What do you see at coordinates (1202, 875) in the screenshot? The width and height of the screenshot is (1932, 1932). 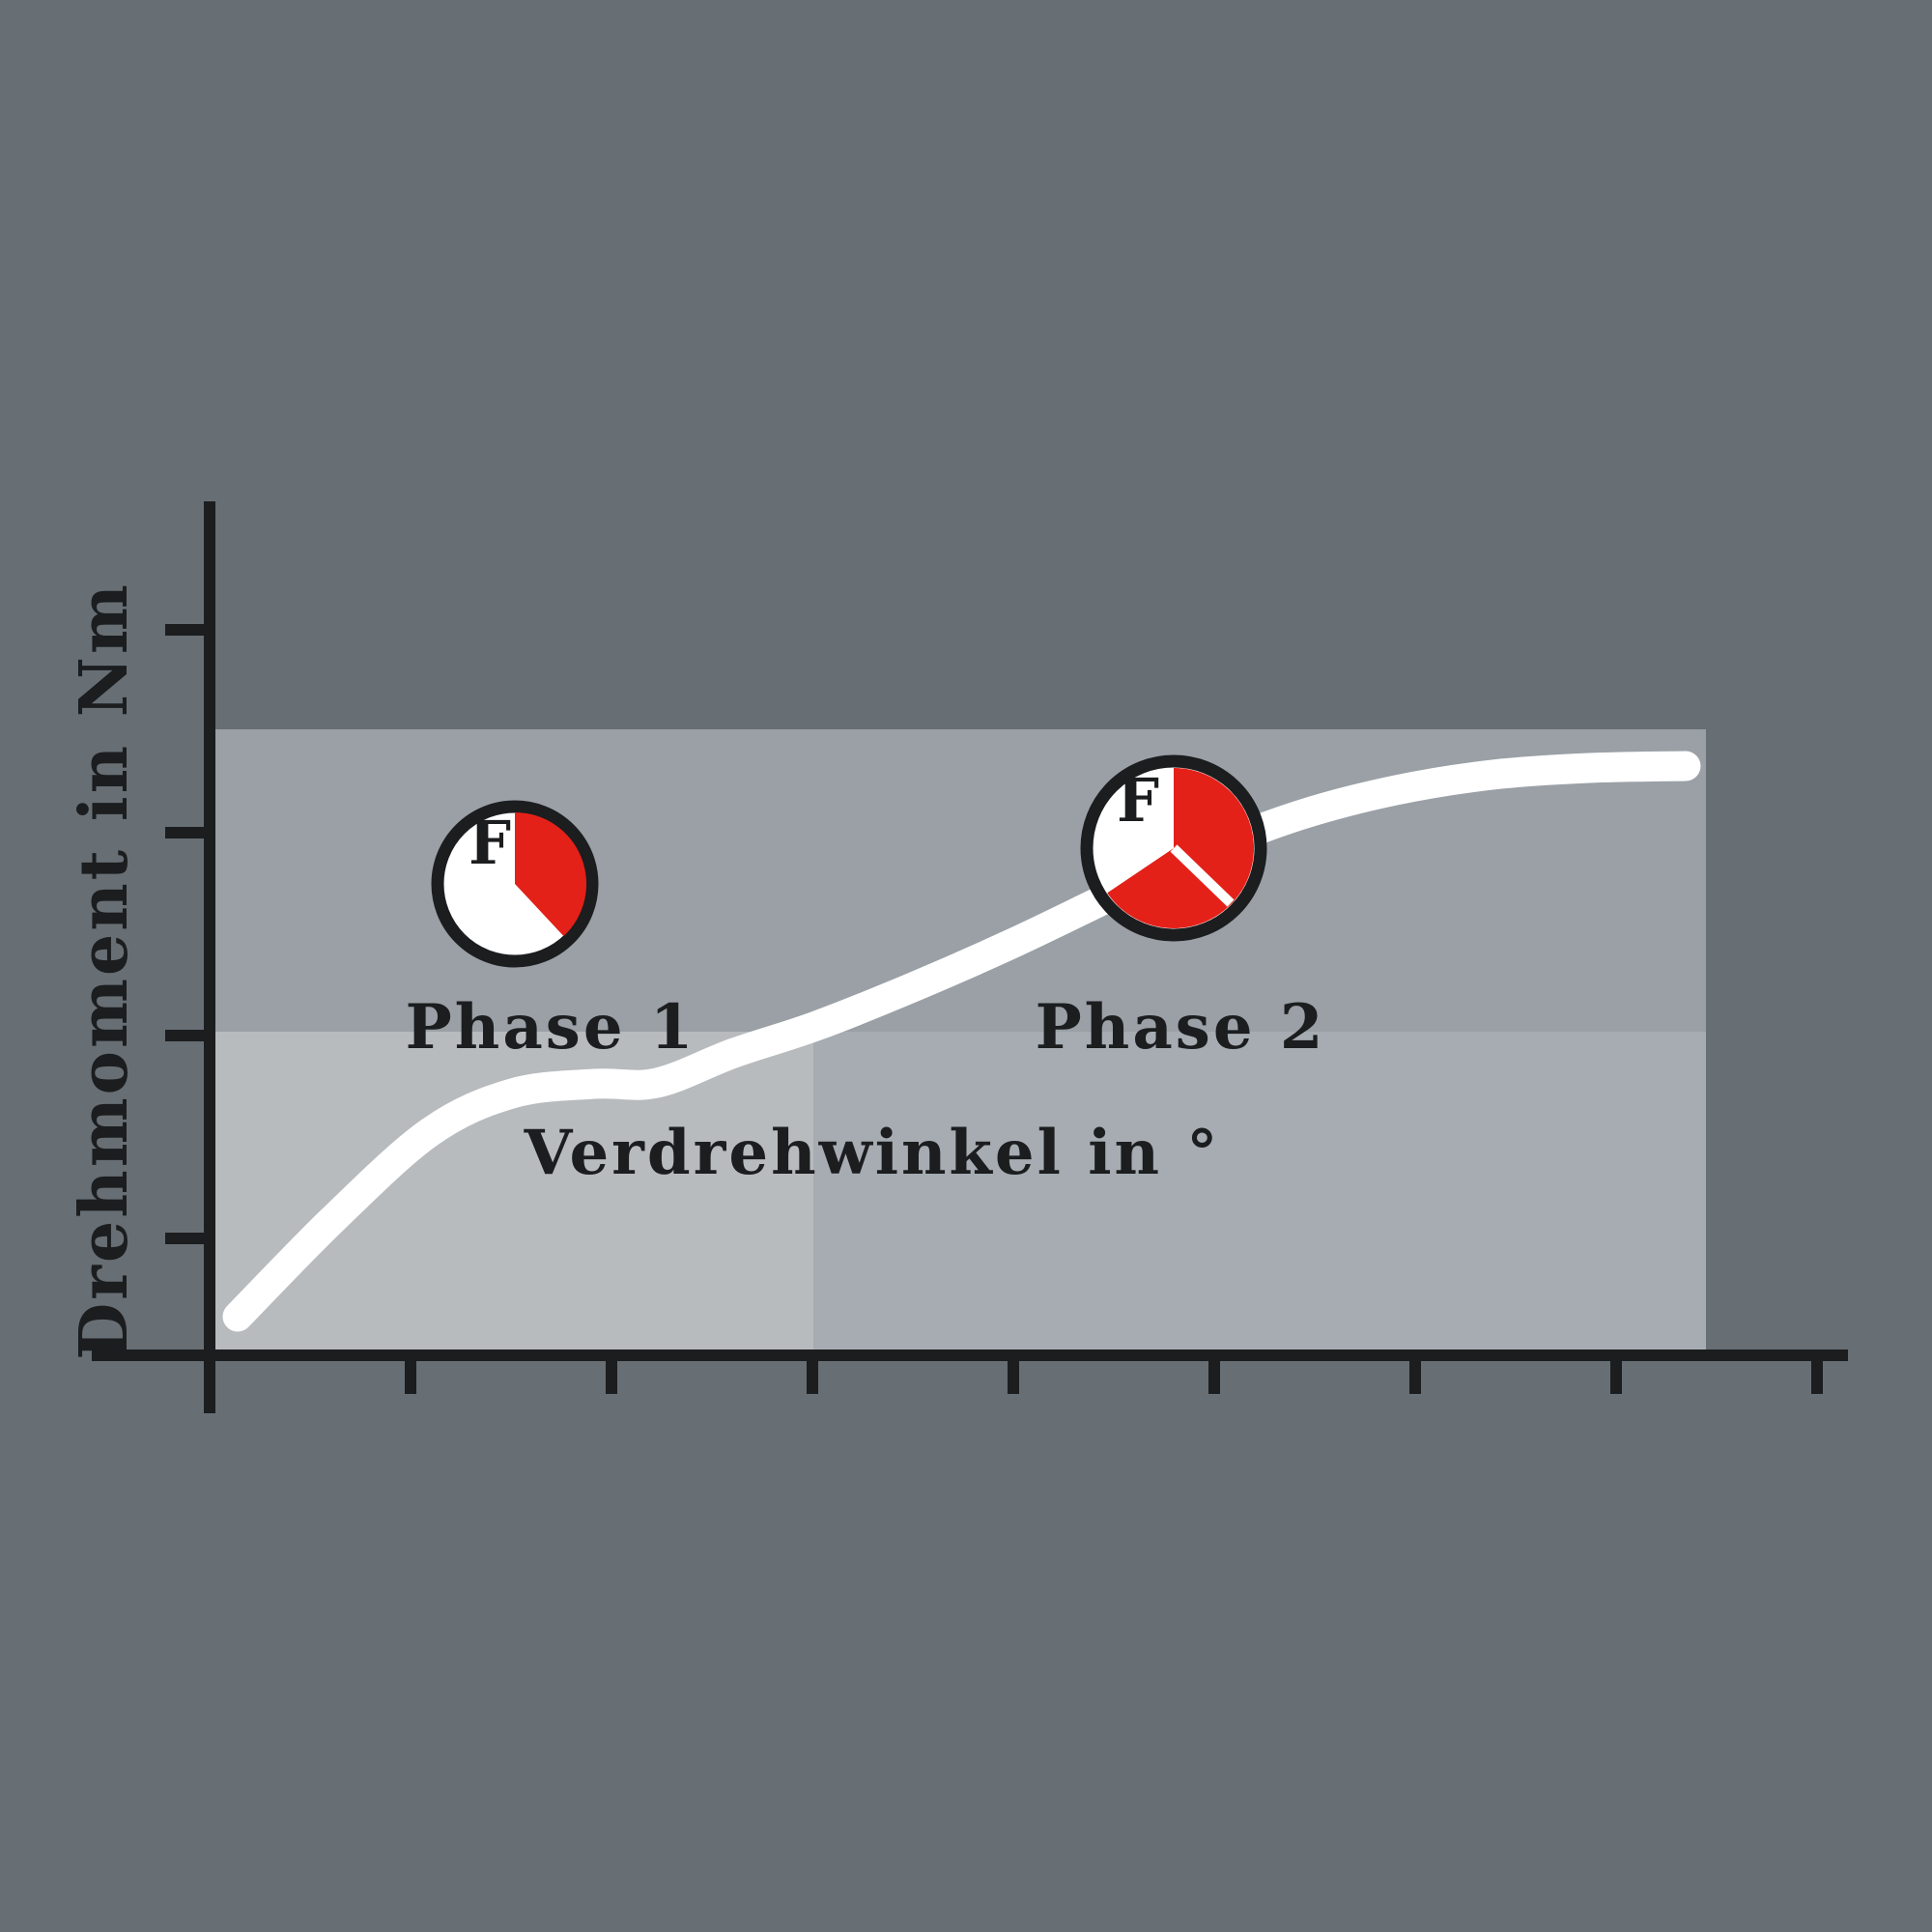 I see `pie-sector-divider` at bounding box center [1202, 875].